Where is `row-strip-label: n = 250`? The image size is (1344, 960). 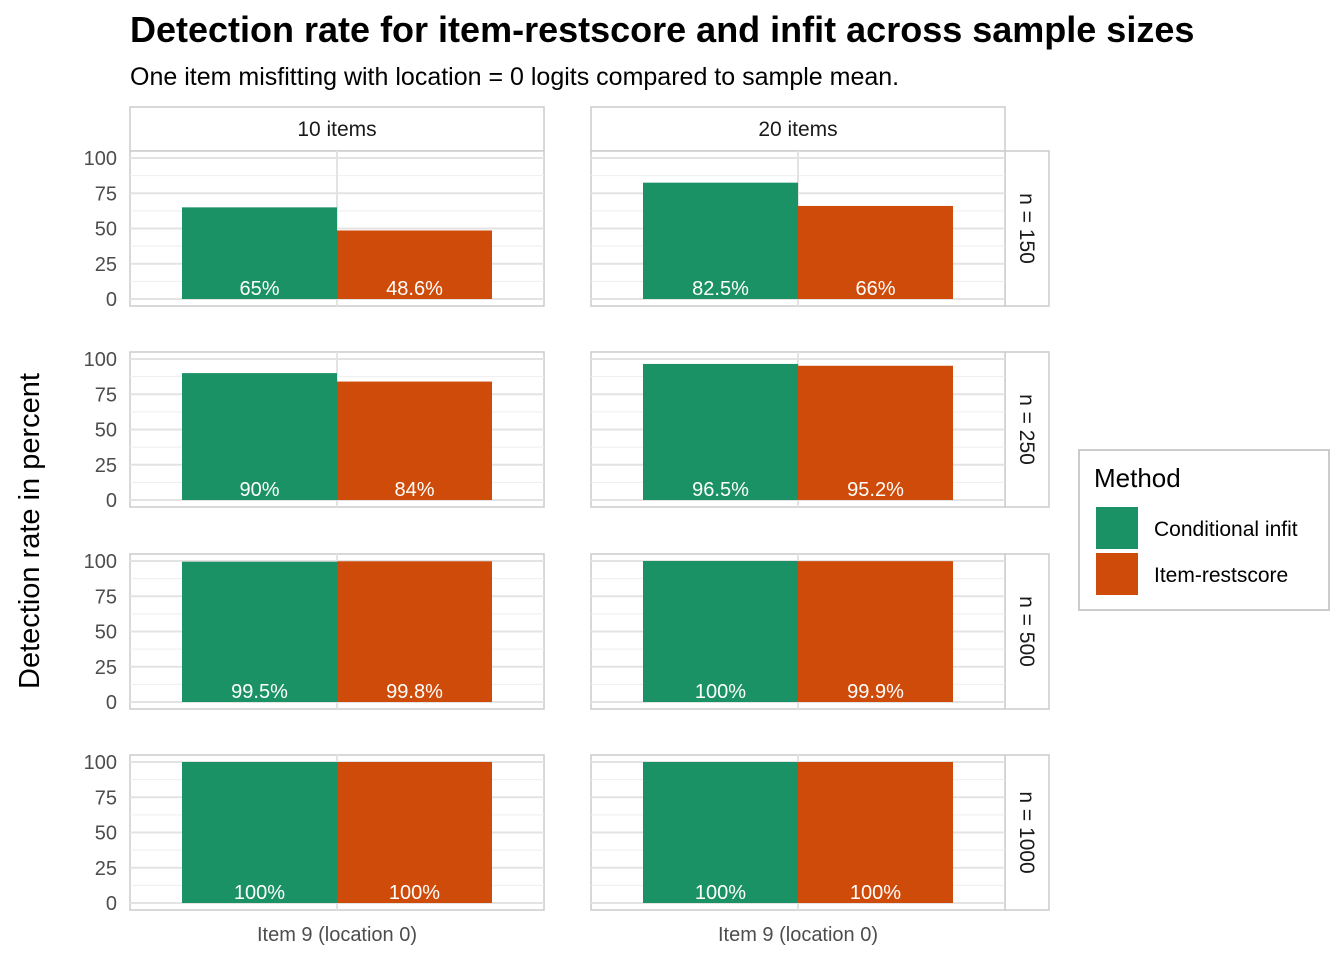 row-strip-label: n = 250 is located at coordinates (1026, 429).